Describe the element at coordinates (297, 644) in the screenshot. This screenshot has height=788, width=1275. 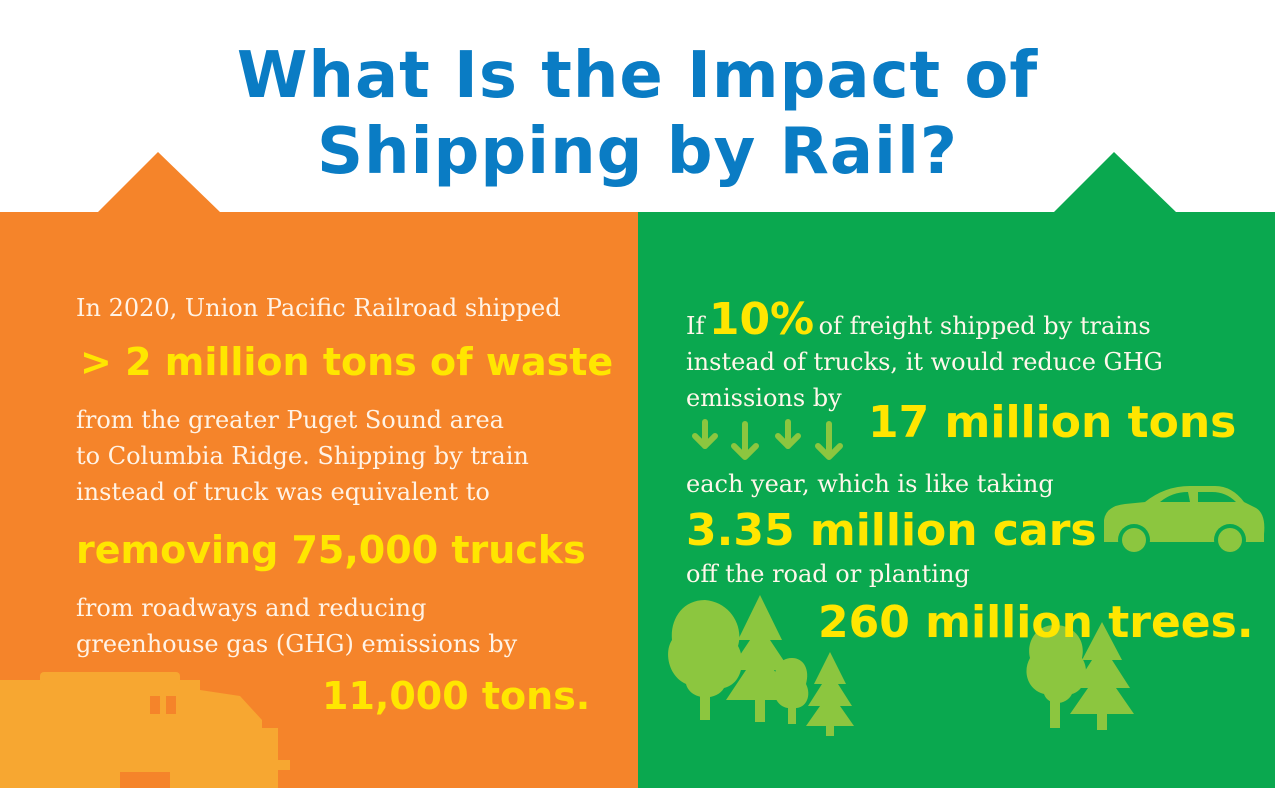
I see `left-text-line-e: greenhouse gas (GHG) emissions by` at that location.